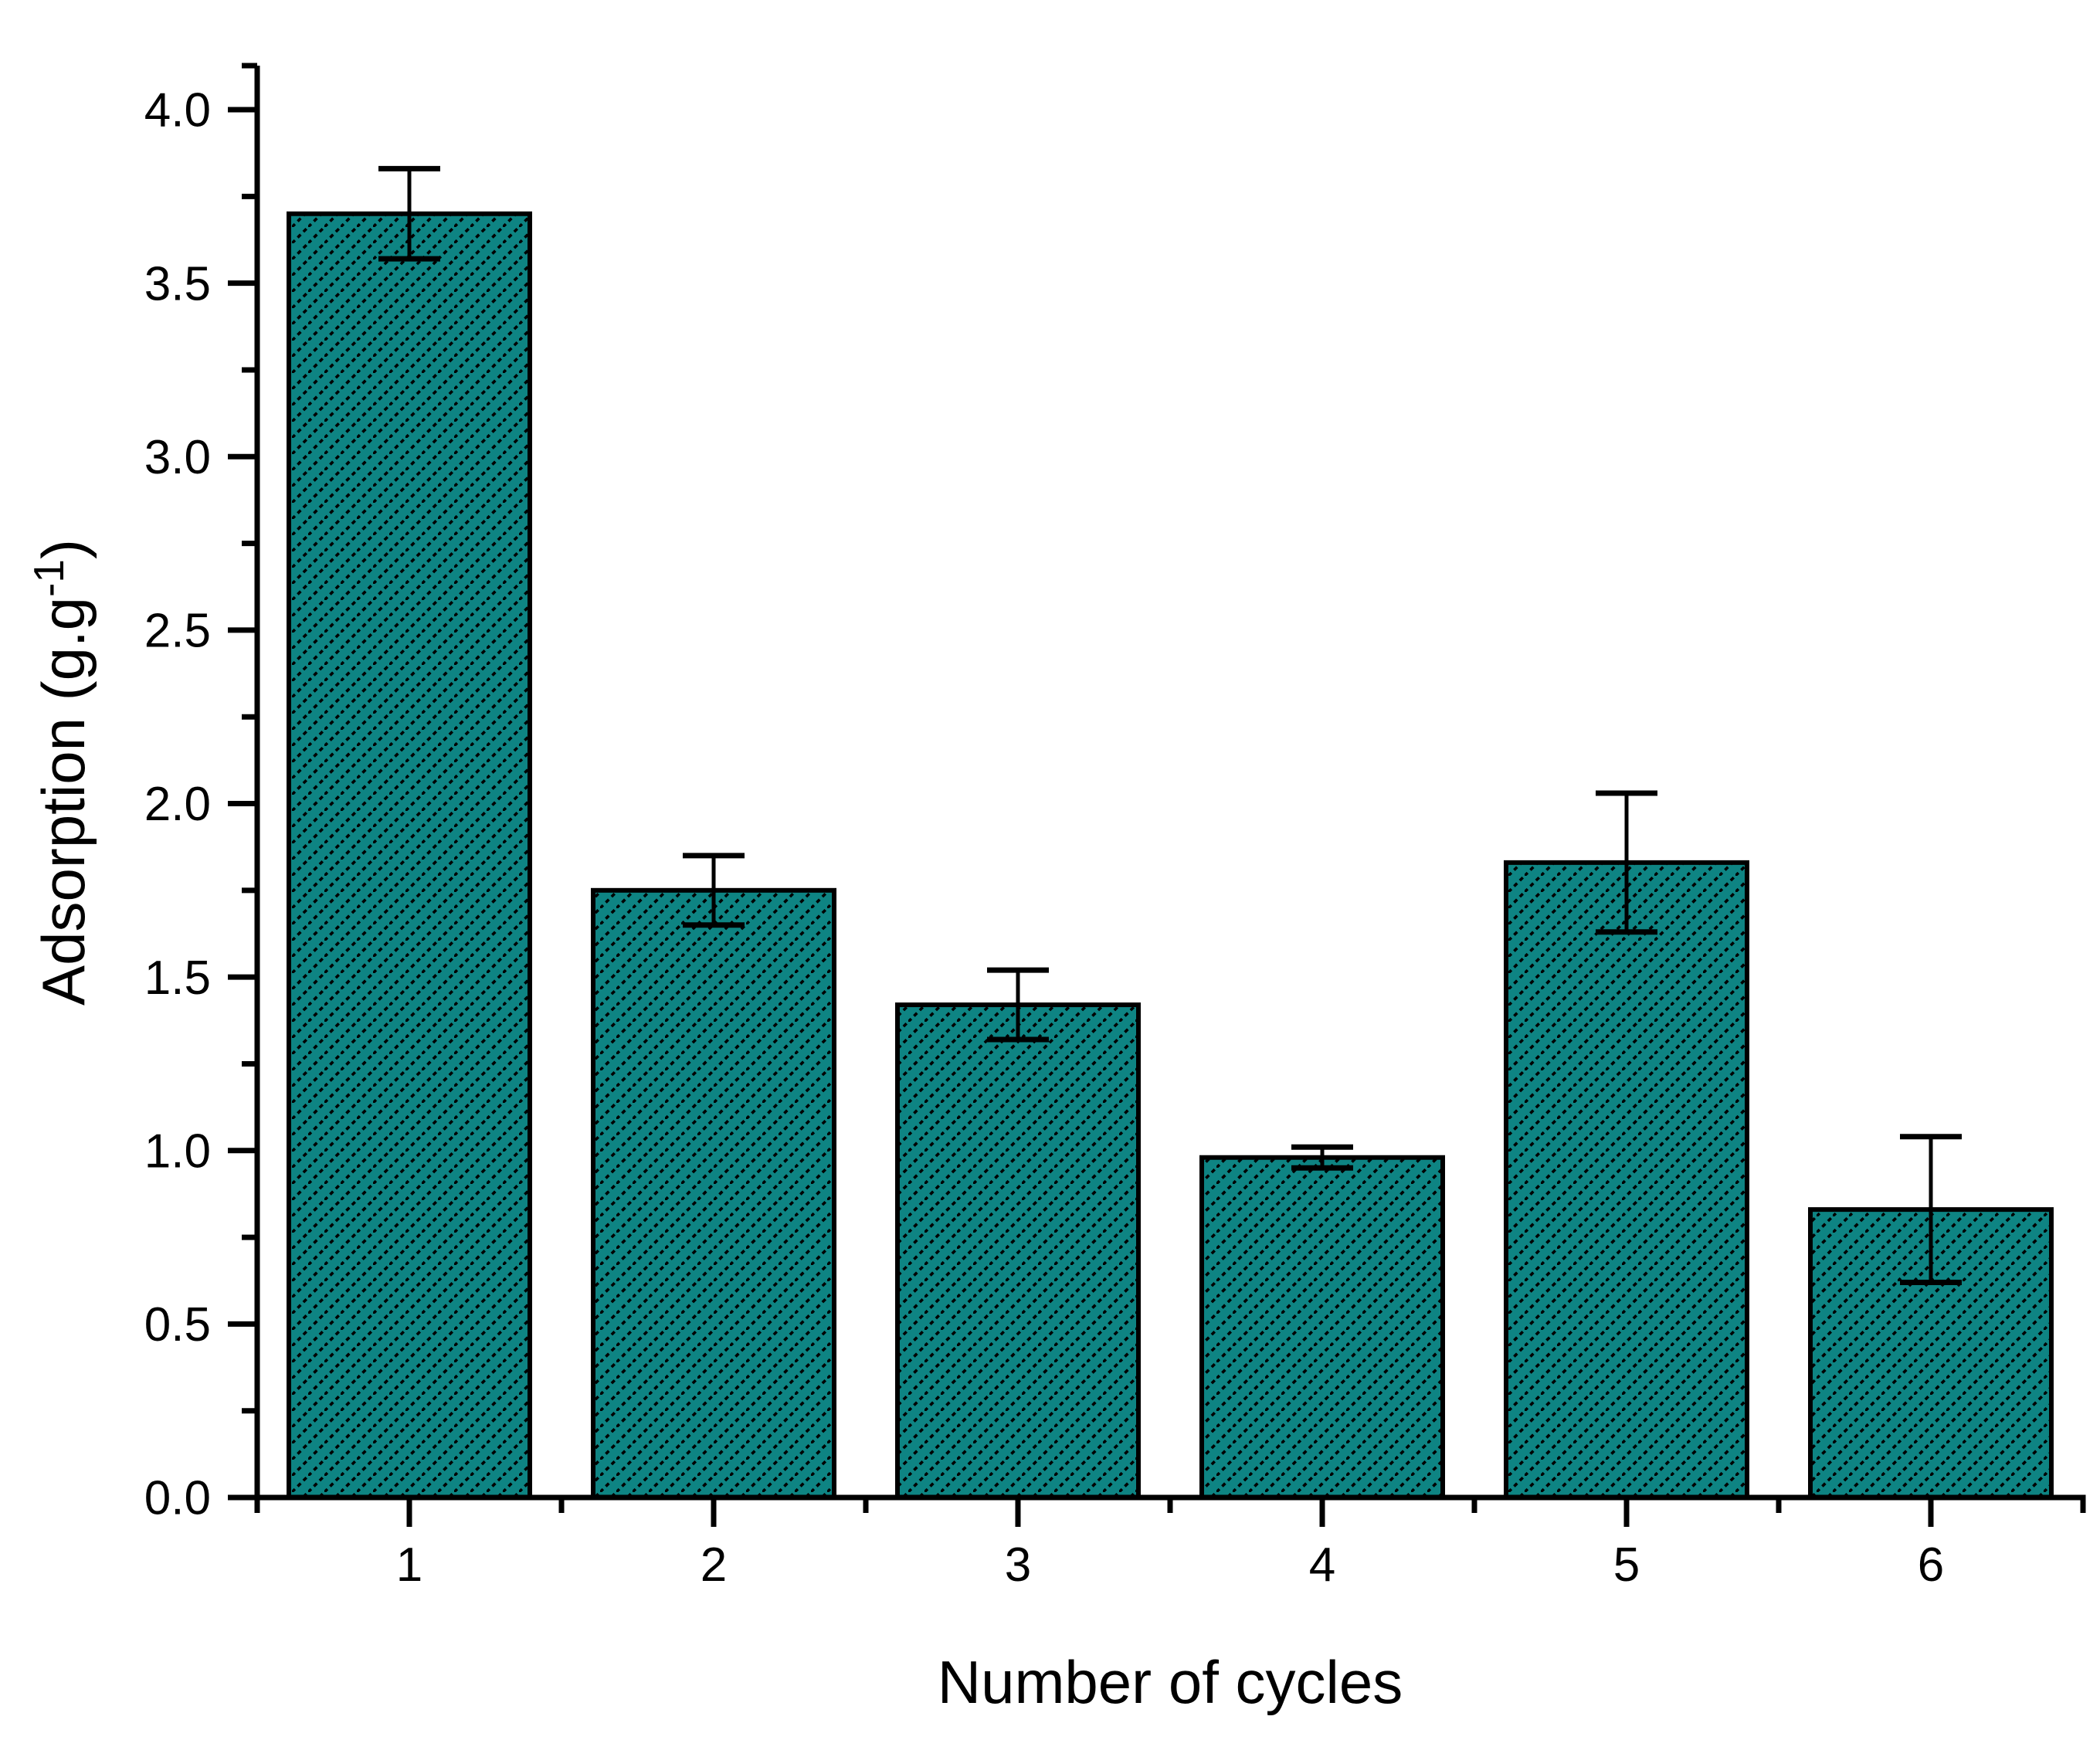 The image size is (2100, 1740). Describe the element at coordinates (1018, 1565) in the screenshot. I see `x-tick-label-3: 3` at that location.